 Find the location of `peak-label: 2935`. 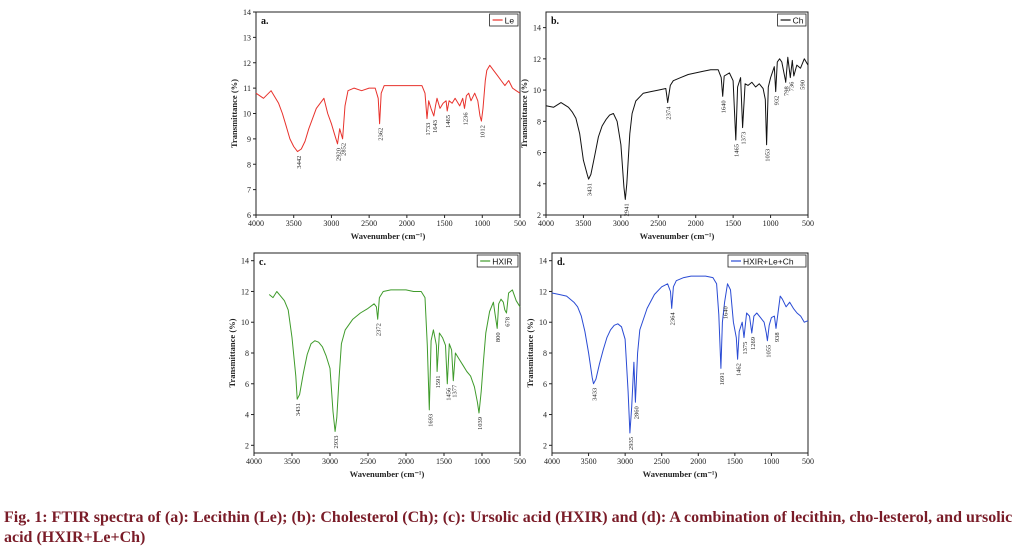

peak-label: 2935 is located at coordinates (631, 443).